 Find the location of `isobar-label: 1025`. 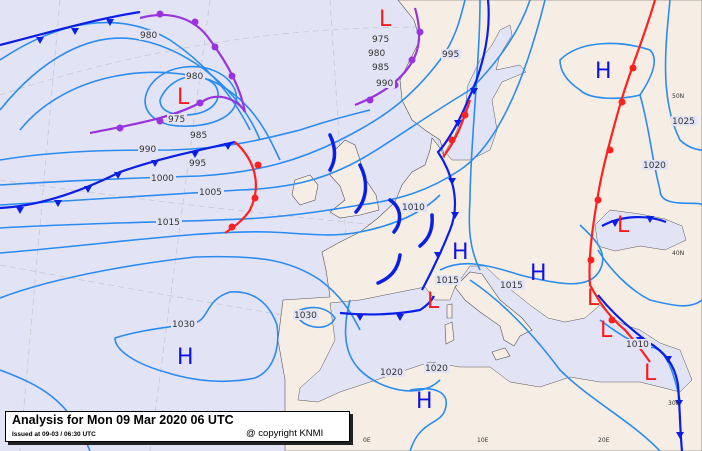

isobar-label: 1025 is located at coordinates (683, 122).